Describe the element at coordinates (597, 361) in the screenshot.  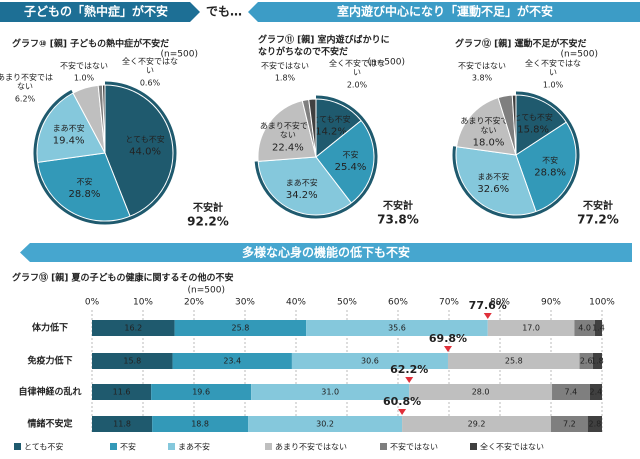
I see `bar-value: 1.8` at that location.